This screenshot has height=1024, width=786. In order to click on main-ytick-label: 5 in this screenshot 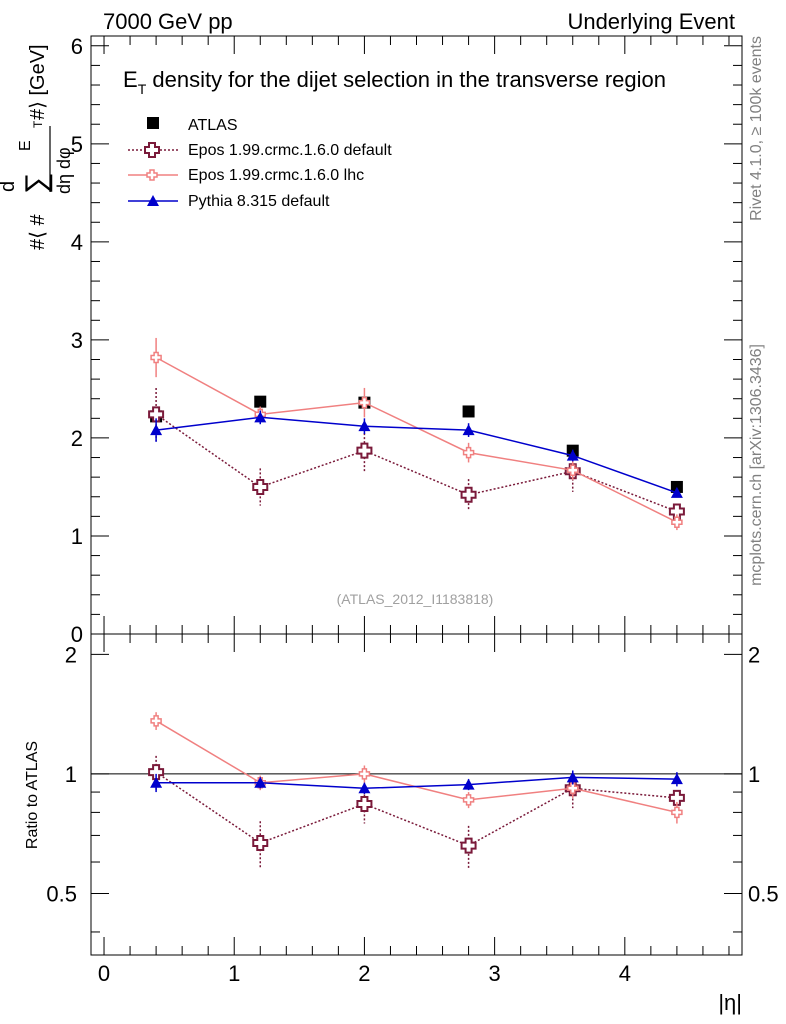, I will do `click(77, 144)`.